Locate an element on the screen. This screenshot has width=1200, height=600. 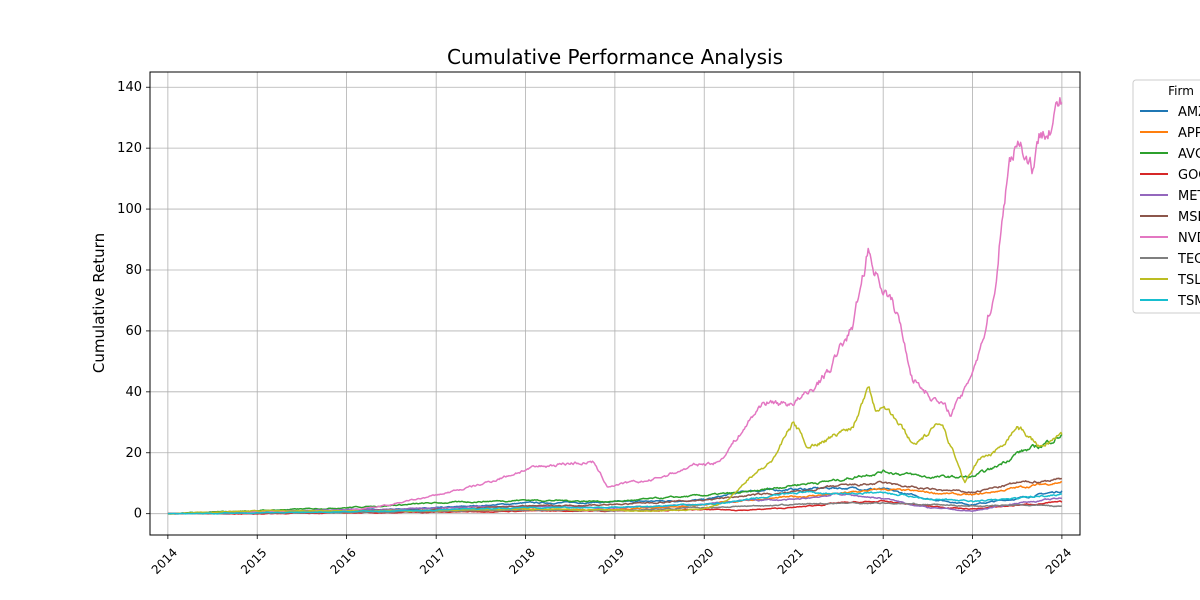
legend-label-appl: APPL is located at coordinates (1189, 133).